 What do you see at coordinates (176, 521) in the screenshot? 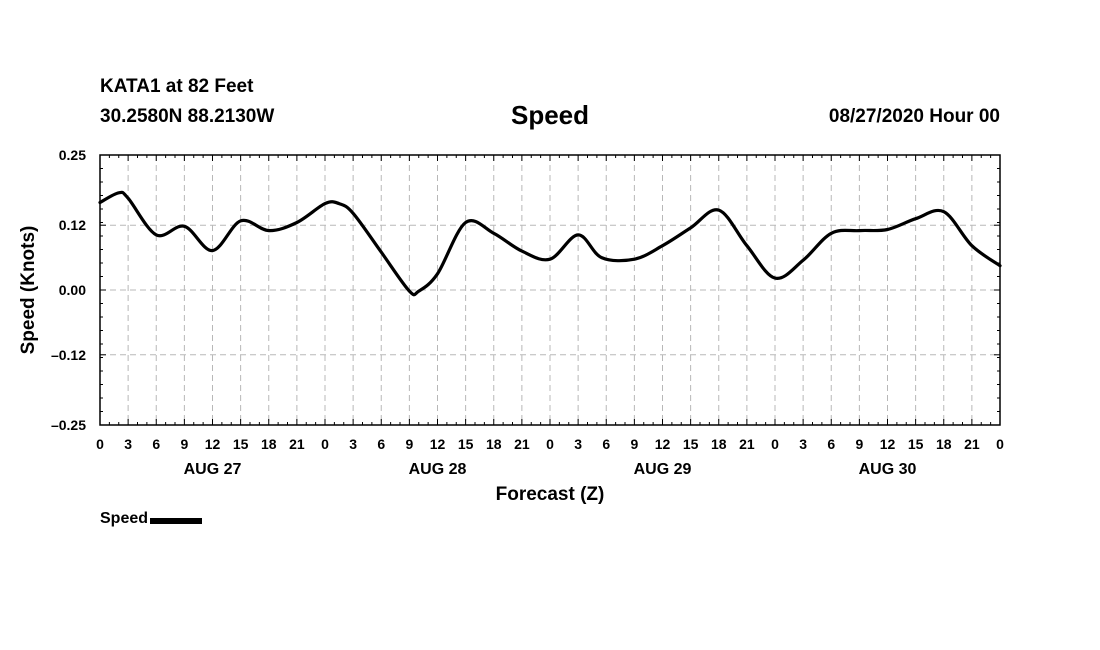
I see `legend-swatch` at bounding box center [176, 521].